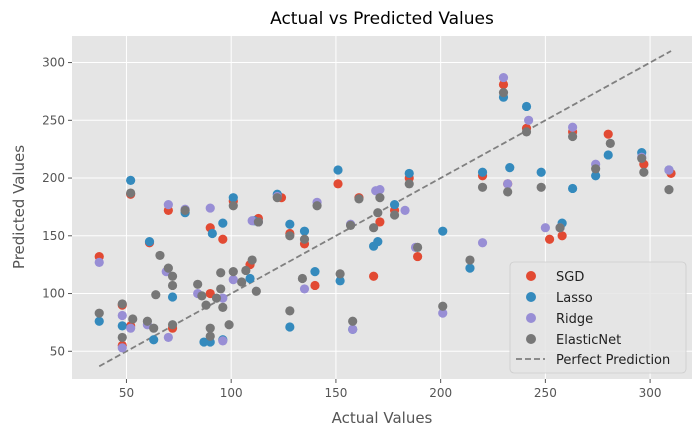 The width and height of the screenshot is (699, 437). What do you see at coordinates (126, 393) in the screenshot?
I see `x-tick-label: 50` at bounding box center [126, 393].